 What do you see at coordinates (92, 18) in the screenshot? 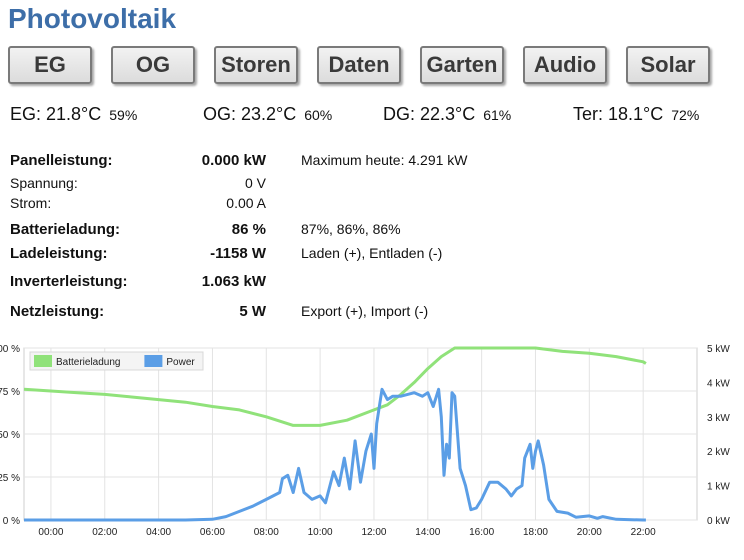
I see `page-title: Photovoltaik` at bounding box center [92, 18].